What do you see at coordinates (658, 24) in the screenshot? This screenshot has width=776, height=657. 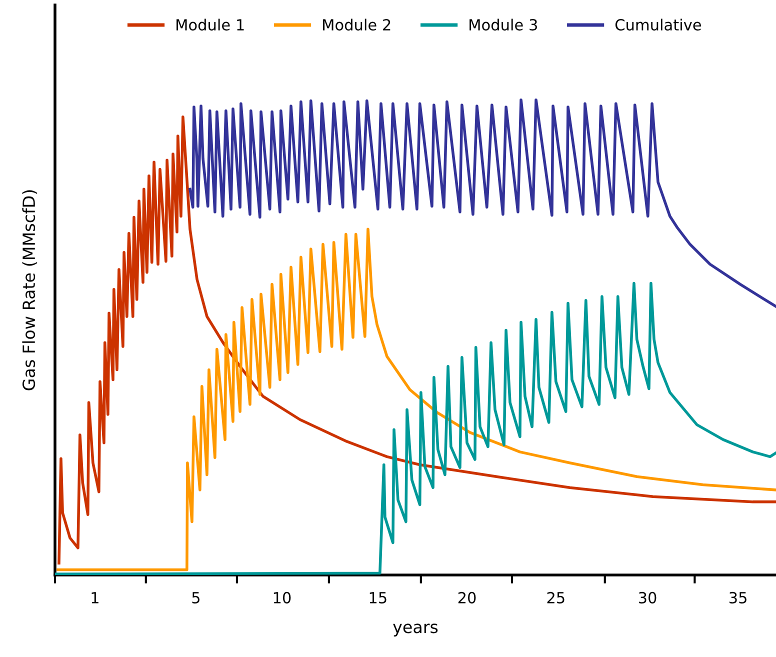 I see `legend-label: Cumulative` at bounding box center [658, 24].